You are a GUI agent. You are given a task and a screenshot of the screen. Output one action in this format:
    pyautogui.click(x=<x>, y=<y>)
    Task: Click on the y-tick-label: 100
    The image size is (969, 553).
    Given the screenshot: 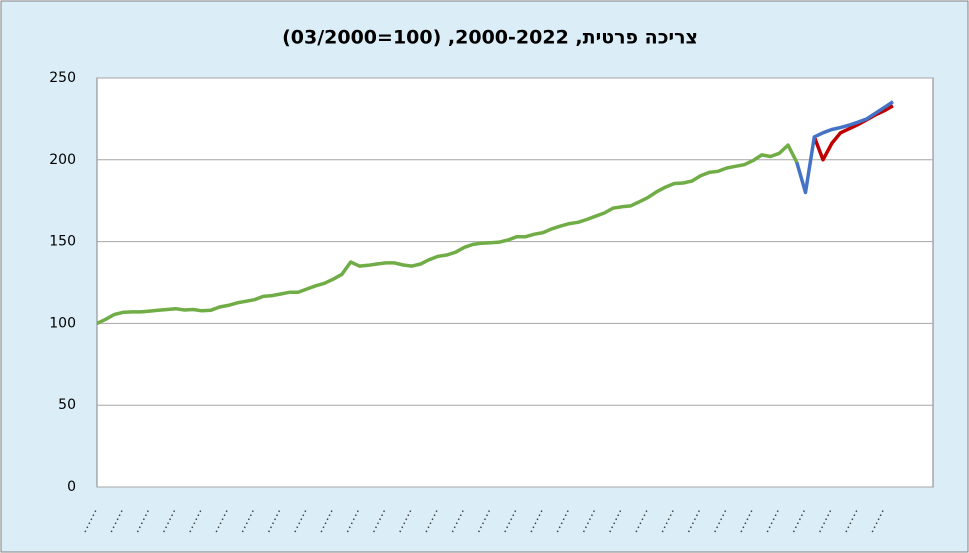 What is the action you would take?
    pyautogui.click(x=62, y=323)
    